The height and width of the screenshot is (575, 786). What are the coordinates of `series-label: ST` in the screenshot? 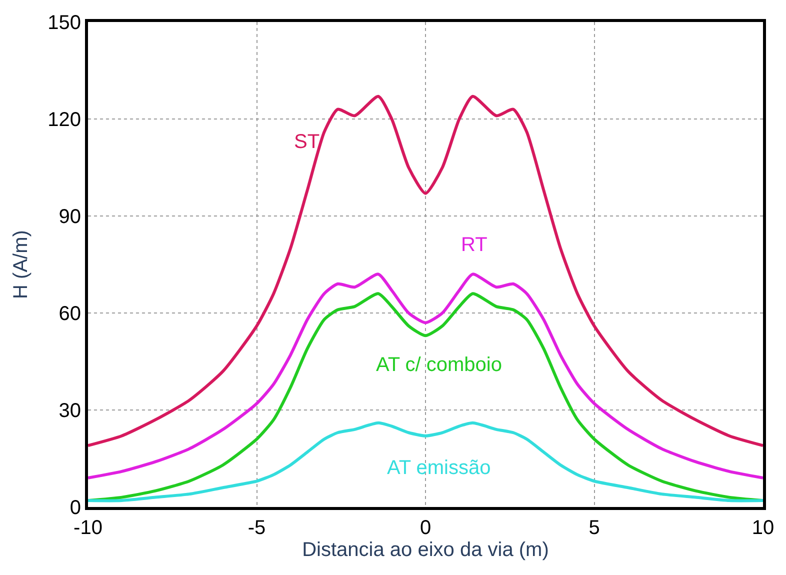 It's located at (307, 142).